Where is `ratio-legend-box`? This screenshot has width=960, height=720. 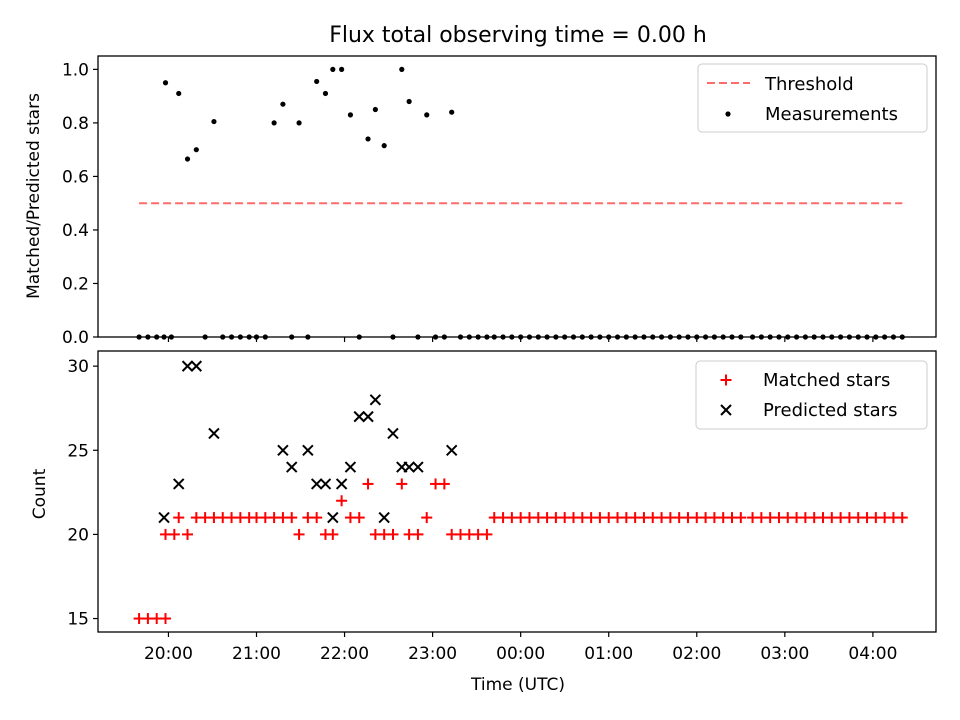
ratio-legend-box is located at coordinates (812, 98).